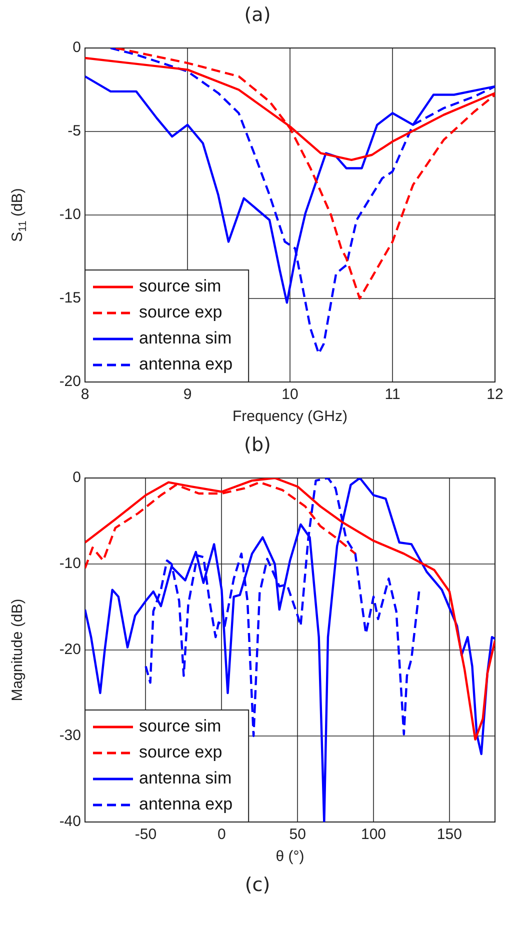 The height and width of the screenshot is (940, 515). What do you see at coordinates (70, 735) in the screenshot?
I see `y-tick-label: -30` at bounding box center [70, 735].